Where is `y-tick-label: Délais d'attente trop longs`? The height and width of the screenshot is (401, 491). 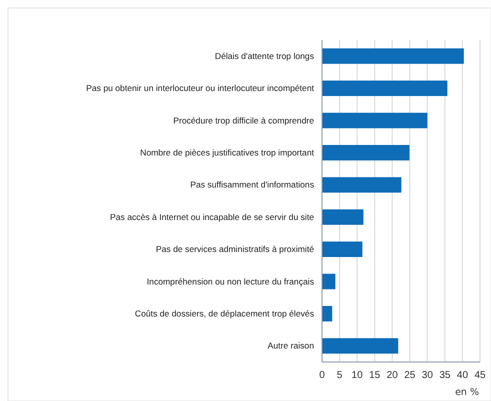 y-tick-label: Délais d'attente trop longs is located at coordinates (264, 55).